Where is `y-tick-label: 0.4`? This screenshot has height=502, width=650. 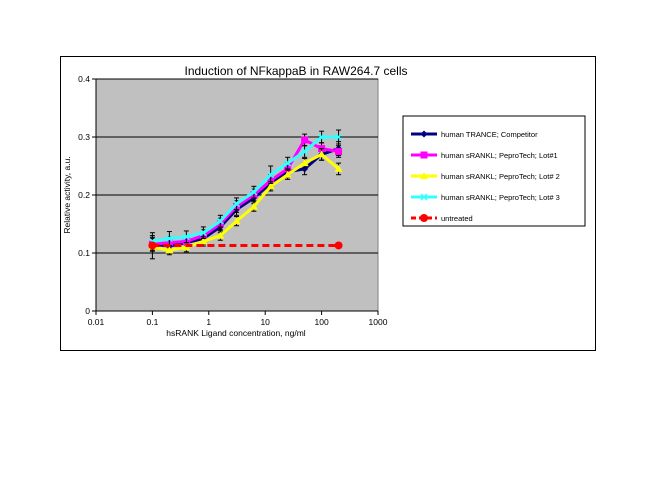
y-tick-label: 0.4 is located at coordinates (84, 79).